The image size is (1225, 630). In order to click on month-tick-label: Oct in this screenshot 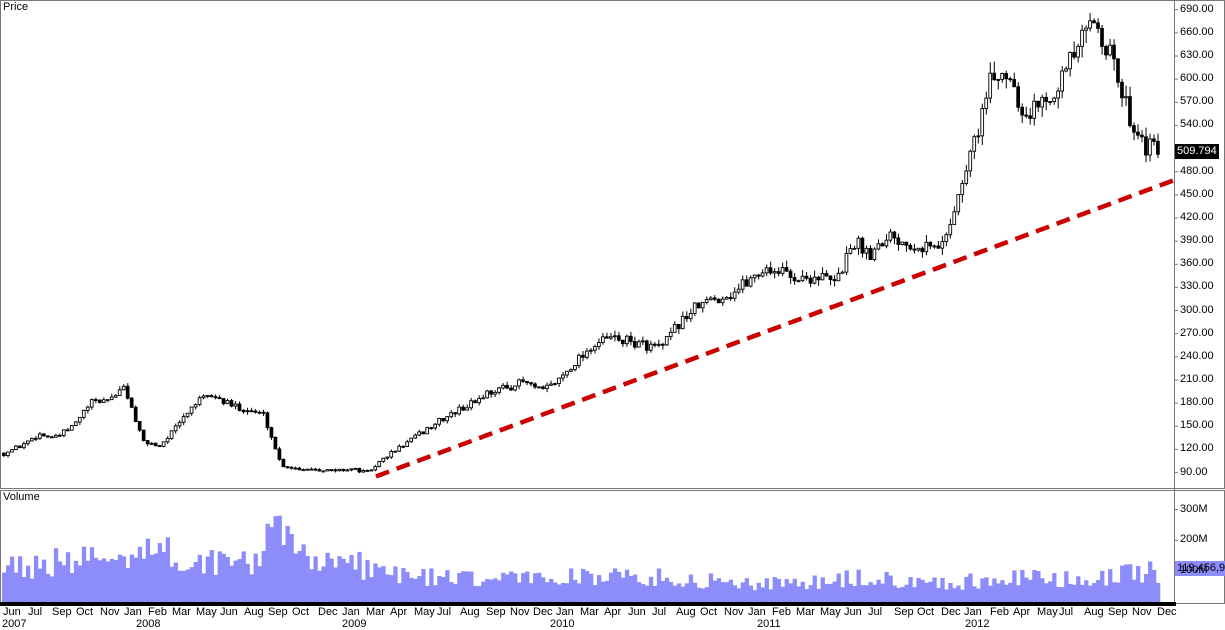, I will do `click(301, 612)`.